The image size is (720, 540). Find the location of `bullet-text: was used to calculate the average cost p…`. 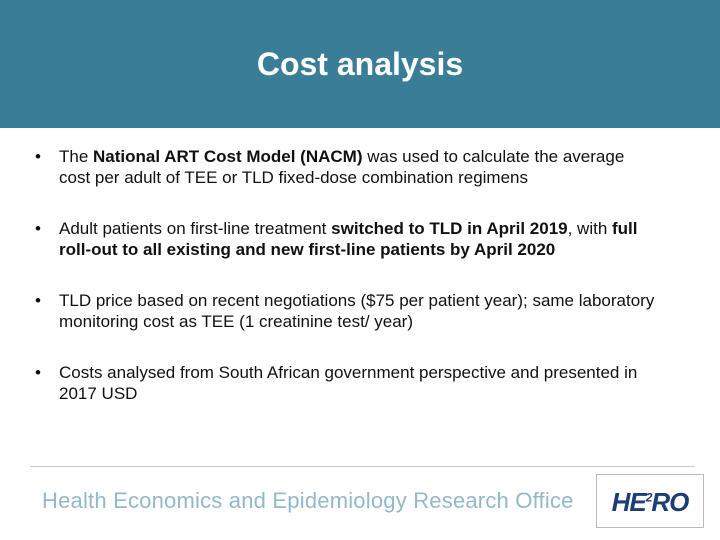

bullet-text: was used to calculate the average cost p… is located at coordinates (342, 167).